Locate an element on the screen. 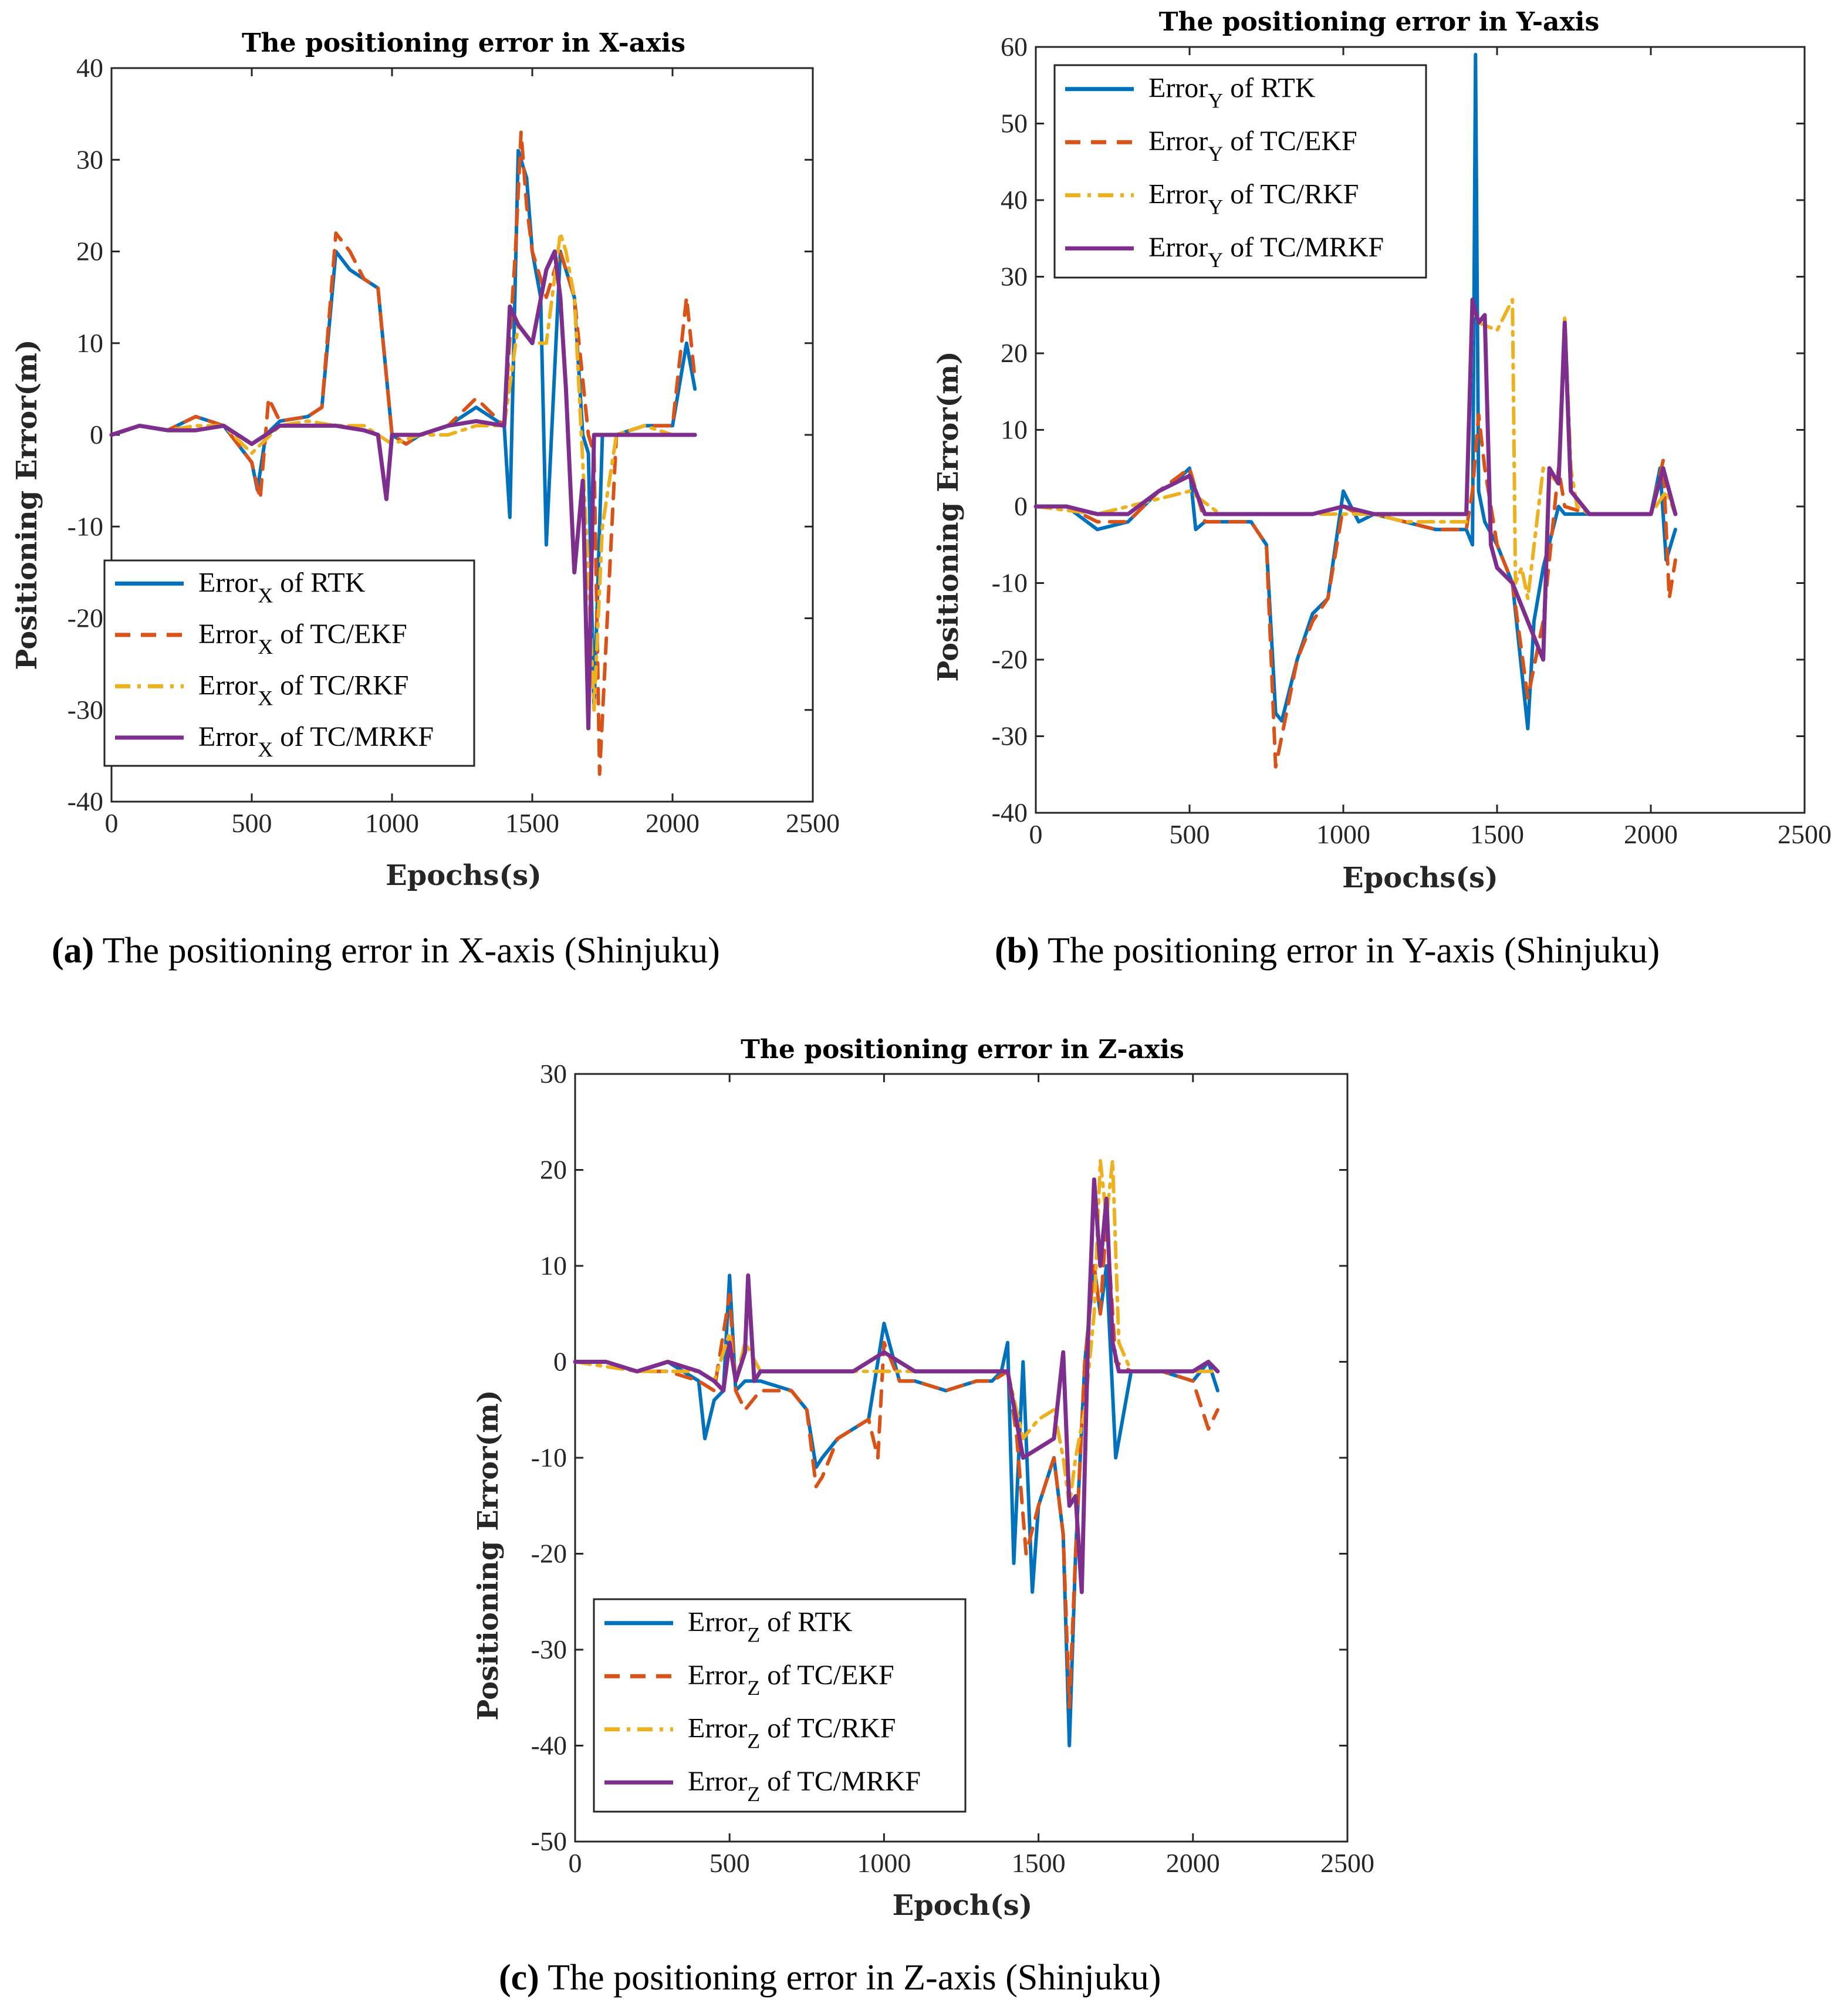 Image resolution: width=1848 pixels, height=2010 pixels. series-line-ekf is located at coordinates (1355, 591).